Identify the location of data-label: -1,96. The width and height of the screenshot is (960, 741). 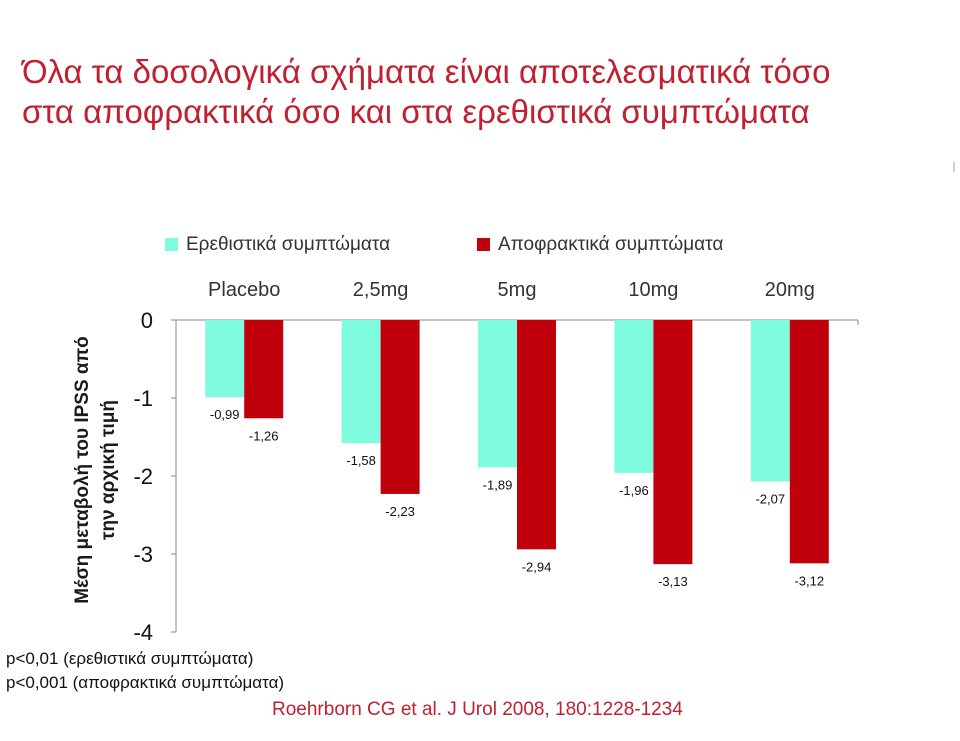
(634, 490).